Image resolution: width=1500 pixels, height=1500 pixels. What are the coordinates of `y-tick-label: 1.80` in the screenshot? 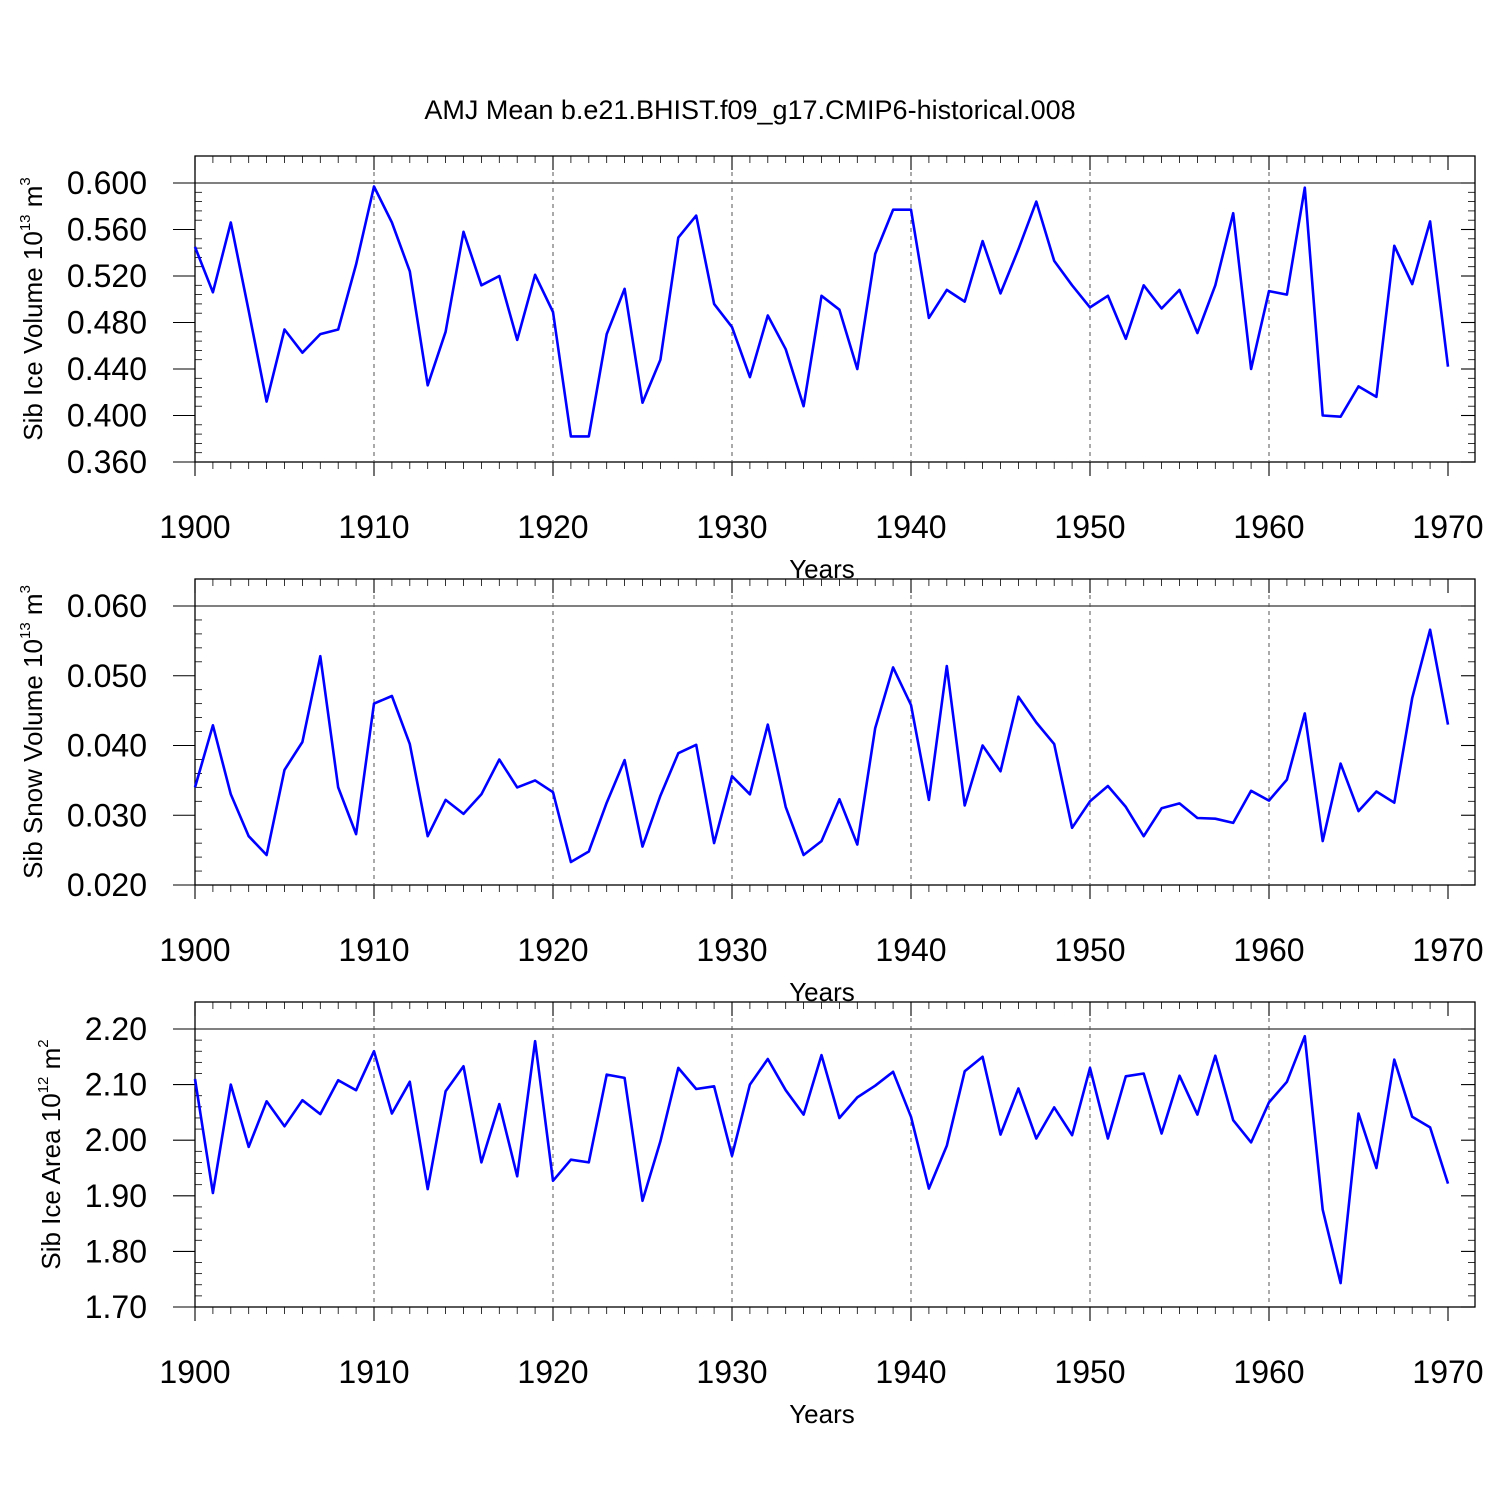 It's located at (116, 1251).